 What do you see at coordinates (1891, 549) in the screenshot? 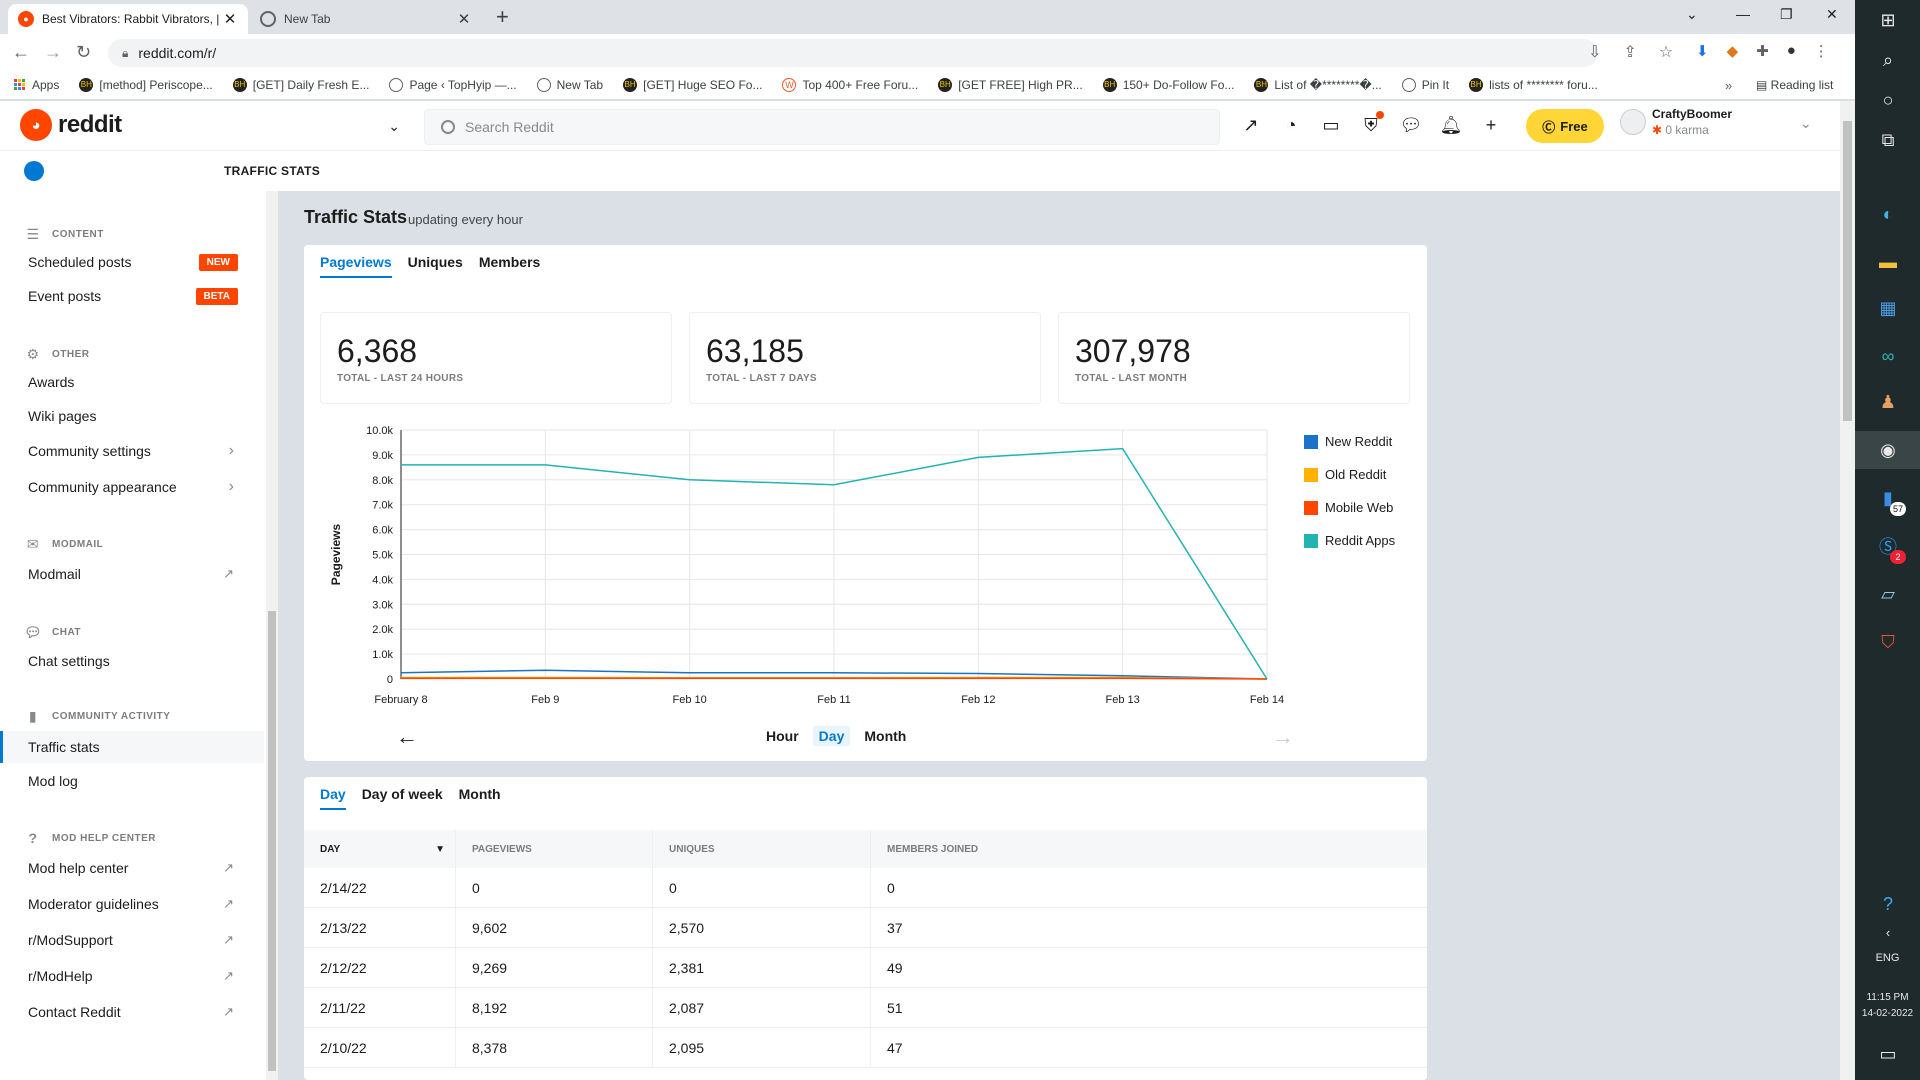
I see `skype-icon: Ⓢ 2` at bounding box center [1891, 549].